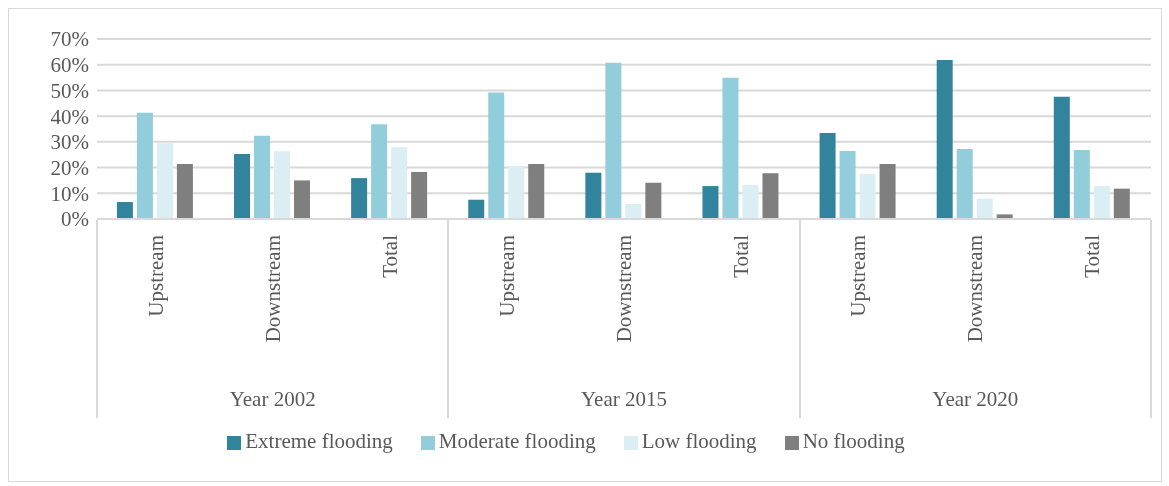 This screenshot has width=1169, height=486. Describe the element at coordinates (624, 399) in the screenshot. I see `text: Year 2015` at that location.